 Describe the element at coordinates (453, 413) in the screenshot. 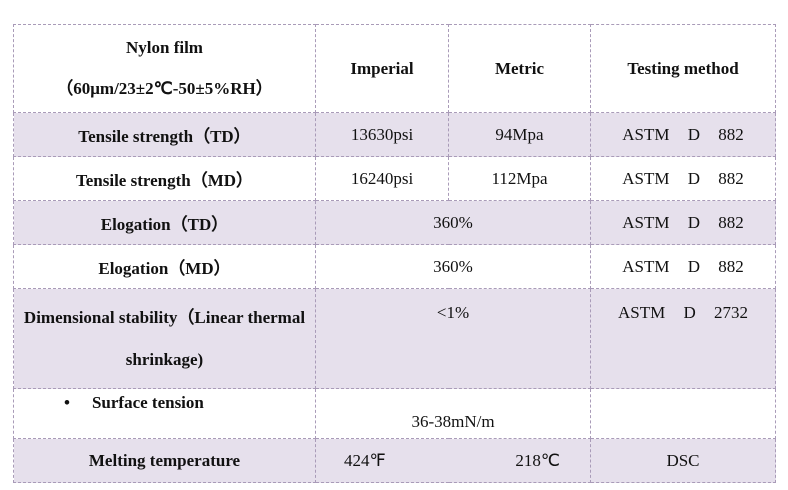

I see `cell: 36-38mN/m` at that location.